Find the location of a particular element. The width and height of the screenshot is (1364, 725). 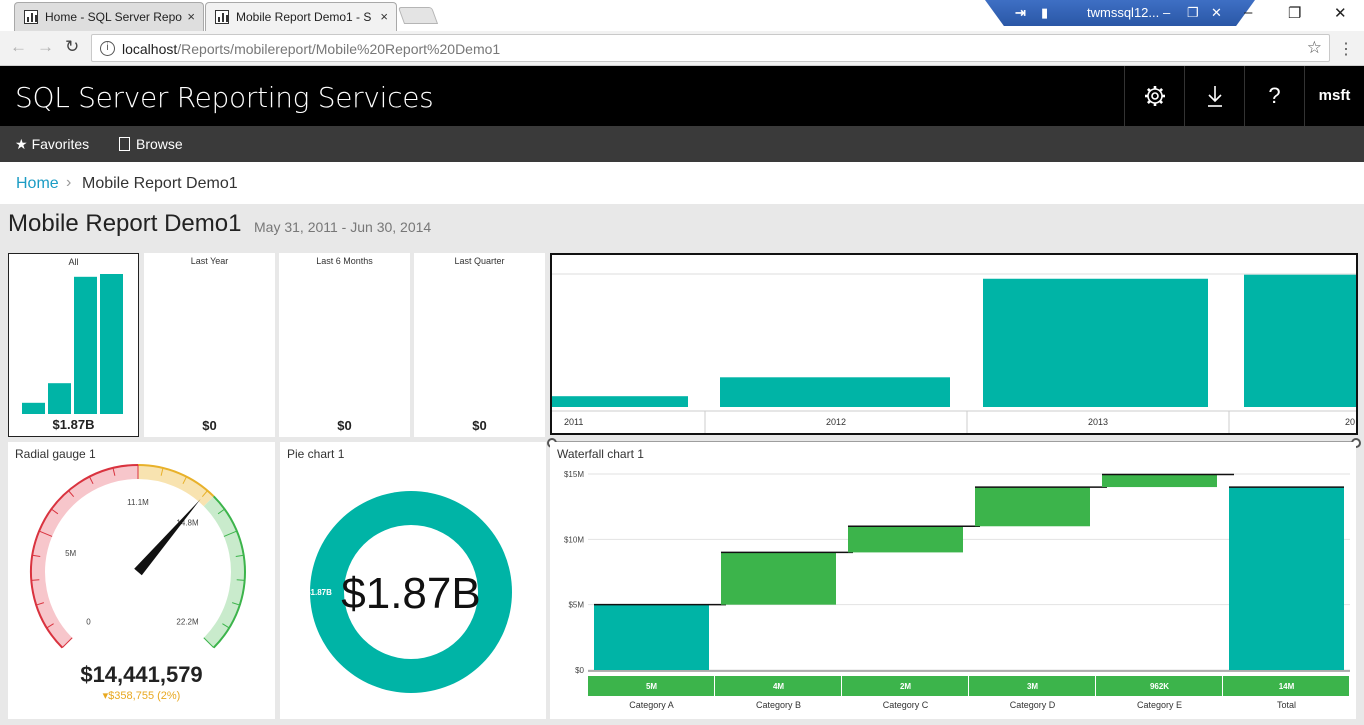

panel-title: Radial gauge 1 is located at coordinates (55, 454).